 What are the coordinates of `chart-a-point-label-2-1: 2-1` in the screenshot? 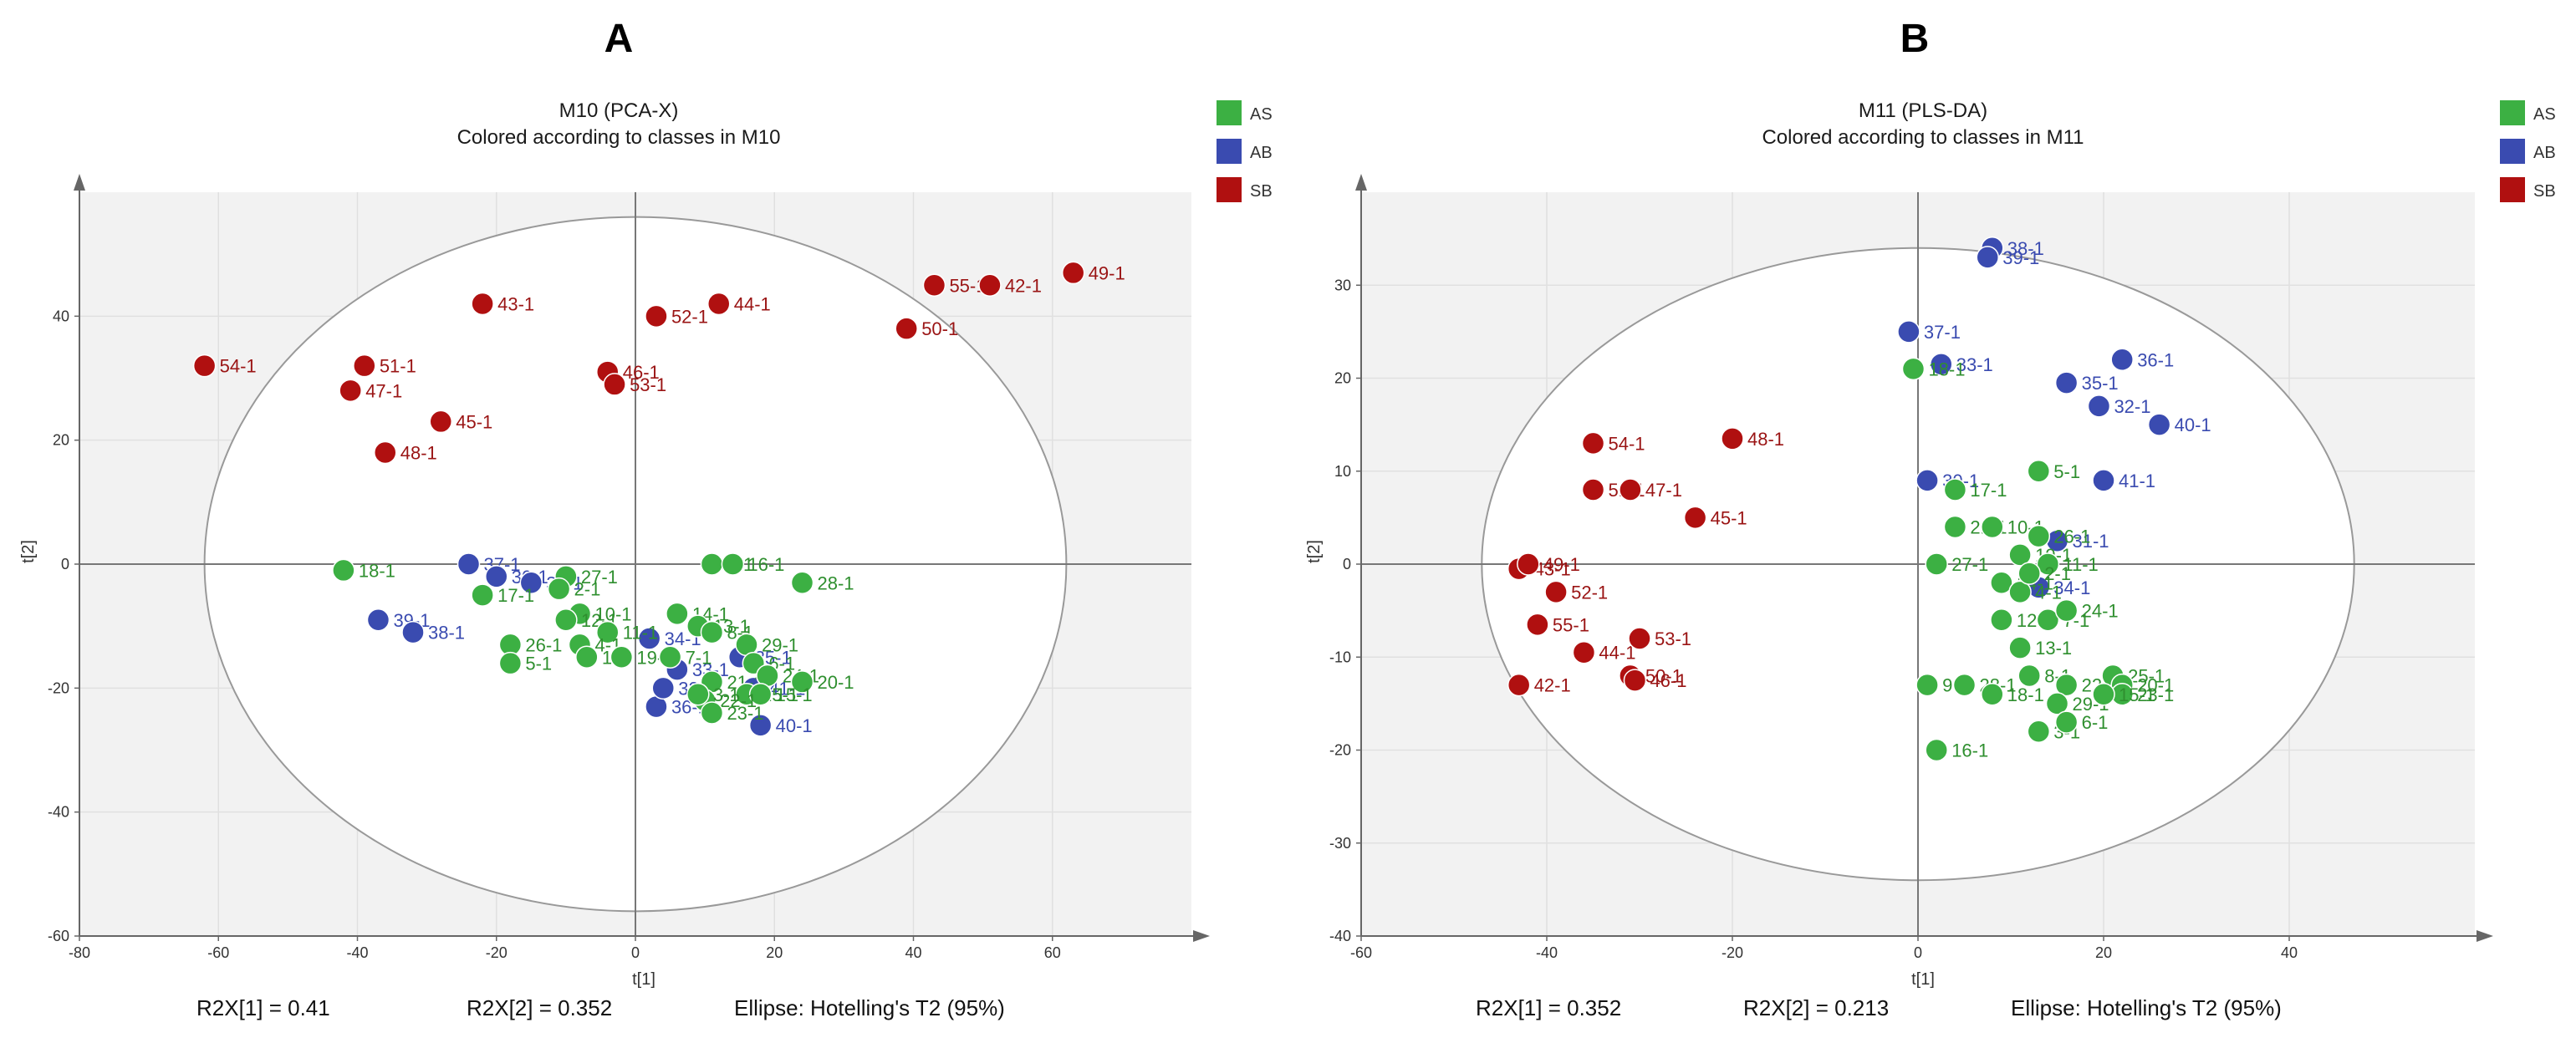 It's located at (587, 590).